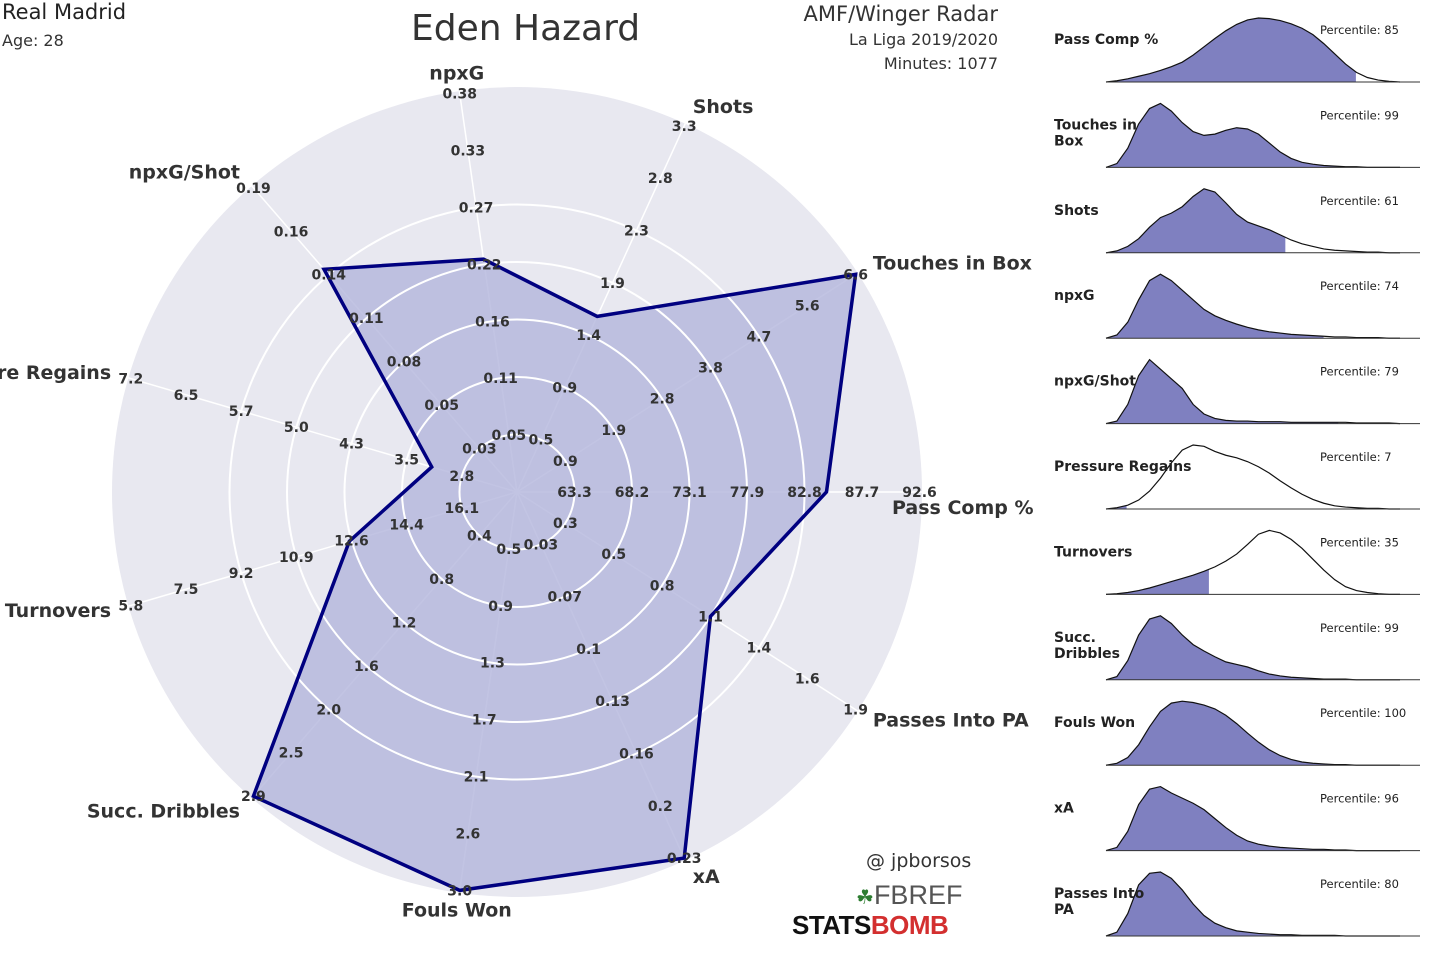 The width and height of the screenshot is (1429, 954). I want to click on radar-tick-label: 0.1, so click(588, 650).